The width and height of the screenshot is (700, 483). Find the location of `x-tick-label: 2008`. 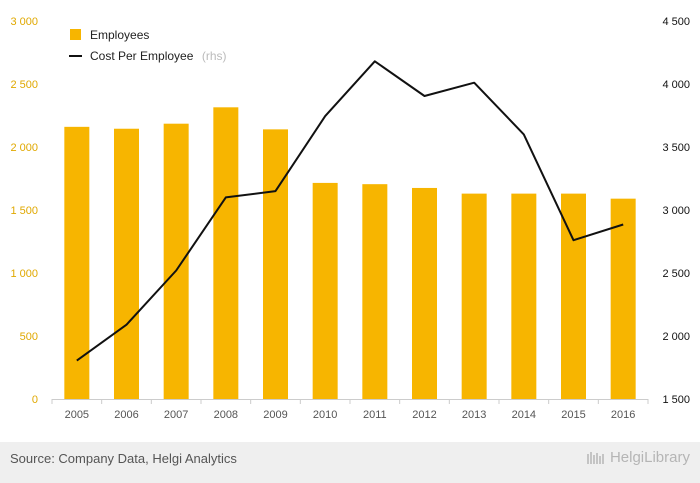

x-tick-label: 2008 is located at coordinates (226, 415).